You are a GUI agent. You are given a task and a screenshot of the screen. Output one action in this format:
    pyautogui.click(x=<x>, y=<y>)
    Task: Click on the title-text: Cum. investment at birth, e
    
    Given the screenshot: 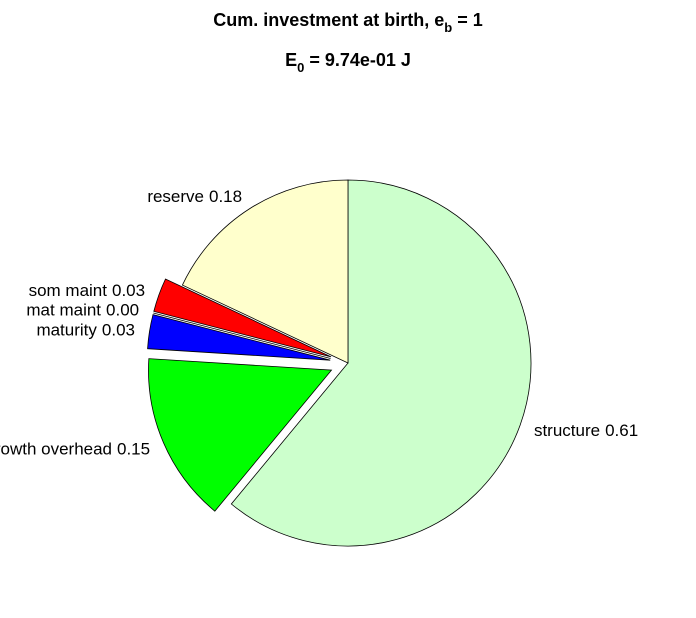 What is the action you would take?
    pyautogui.click(x=328, y=20)
    